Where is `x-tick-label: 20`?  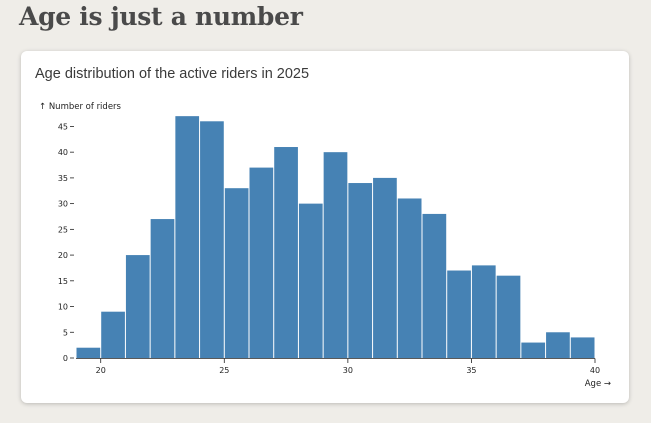
x-tick-label: 20 is located at coordinates (101, 370).